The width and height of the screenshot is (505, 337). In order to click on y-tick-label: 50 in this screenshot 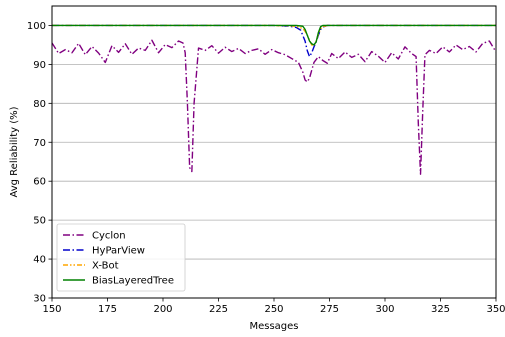, I will do `click(39, 221)`.